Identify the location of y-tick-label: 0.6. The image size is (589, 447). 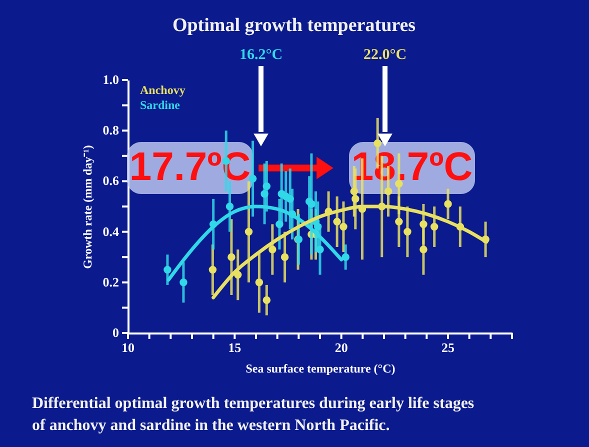
(111, 180).